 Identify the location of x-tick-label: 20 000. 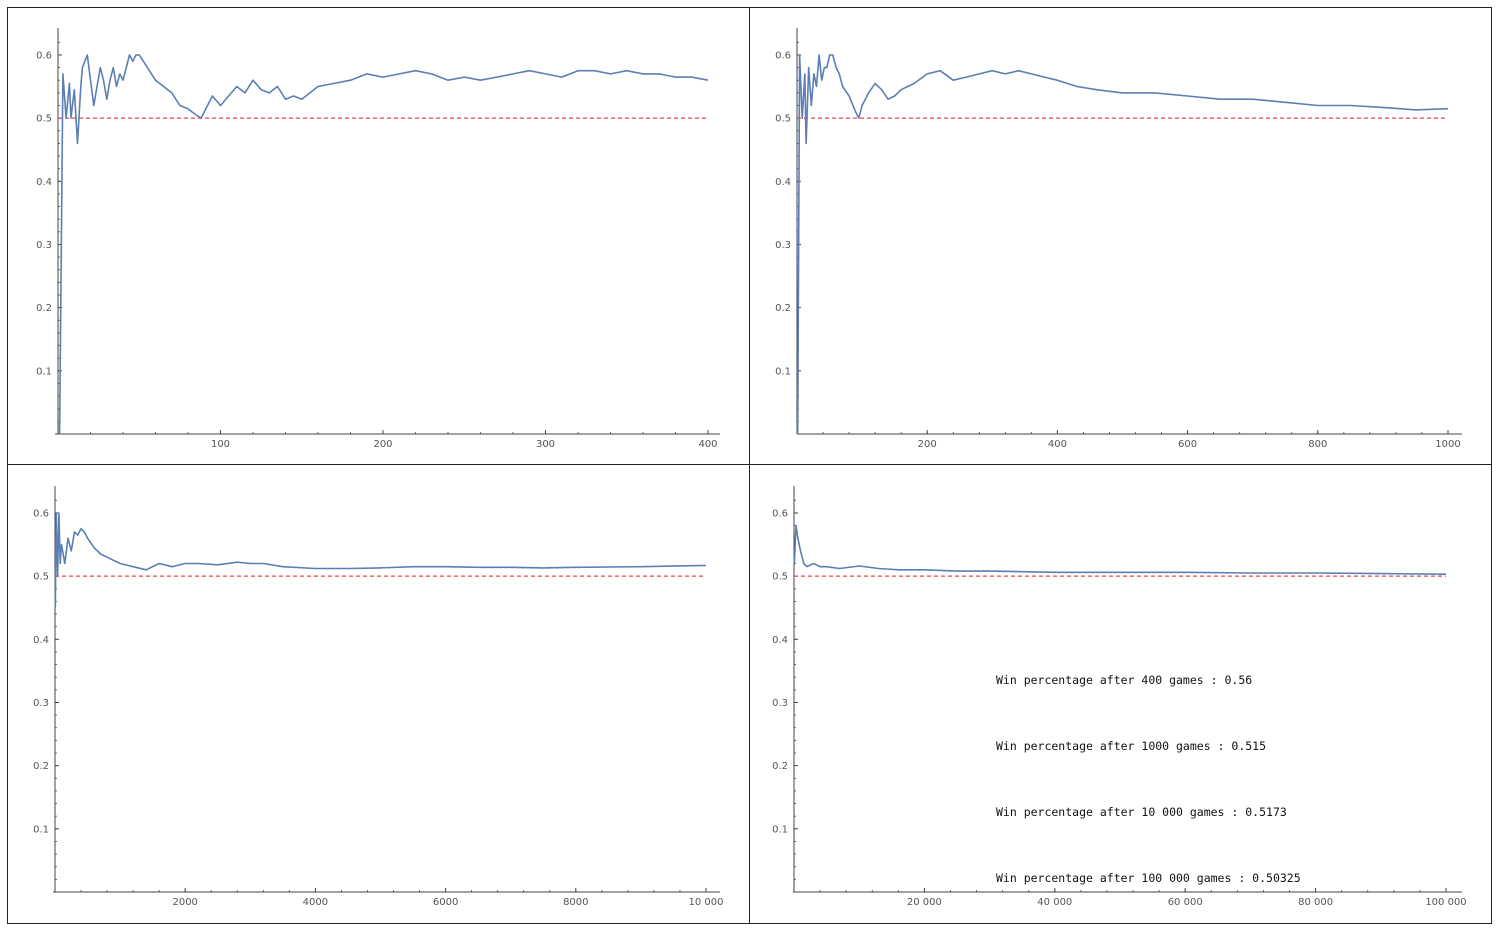
(924, 902).